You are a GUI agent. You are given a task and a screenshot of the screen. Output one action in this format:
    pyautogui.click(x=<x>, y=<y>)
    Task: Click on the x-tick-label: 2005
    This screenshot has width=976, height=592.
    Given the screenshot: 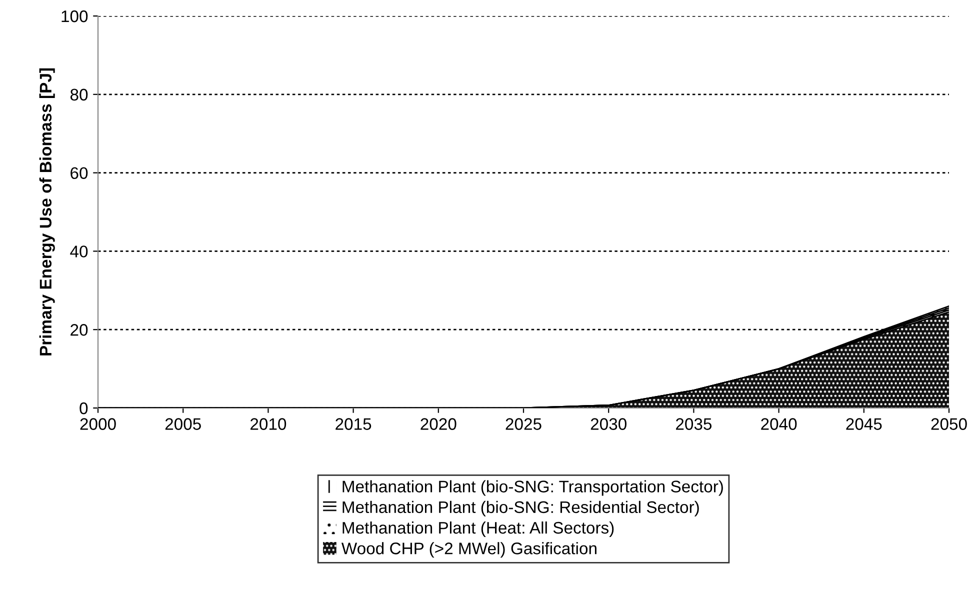 What is the action you would take?
    pyautogui.click(x=183, y=424)
    